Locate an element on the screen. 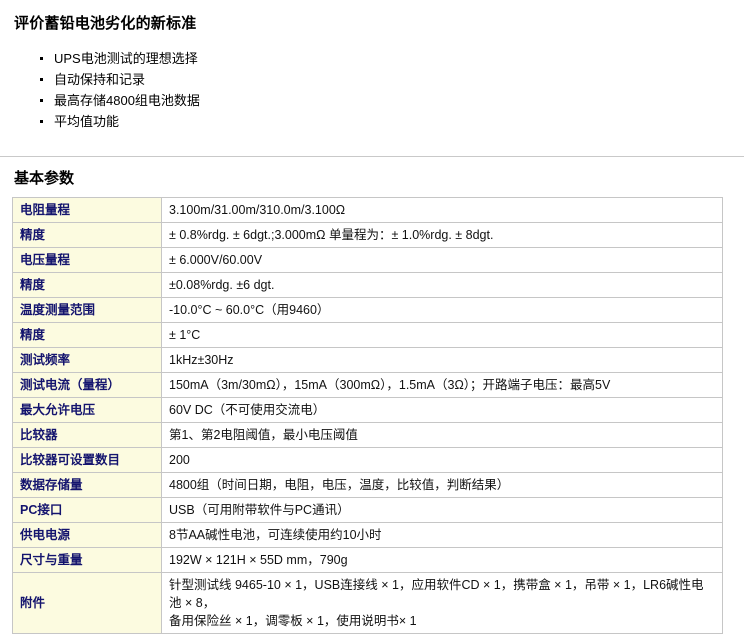  table-row: 电阻量程 3.100m/31.00m/310.0m/3.100Ω is located at coordinates (367, 210).